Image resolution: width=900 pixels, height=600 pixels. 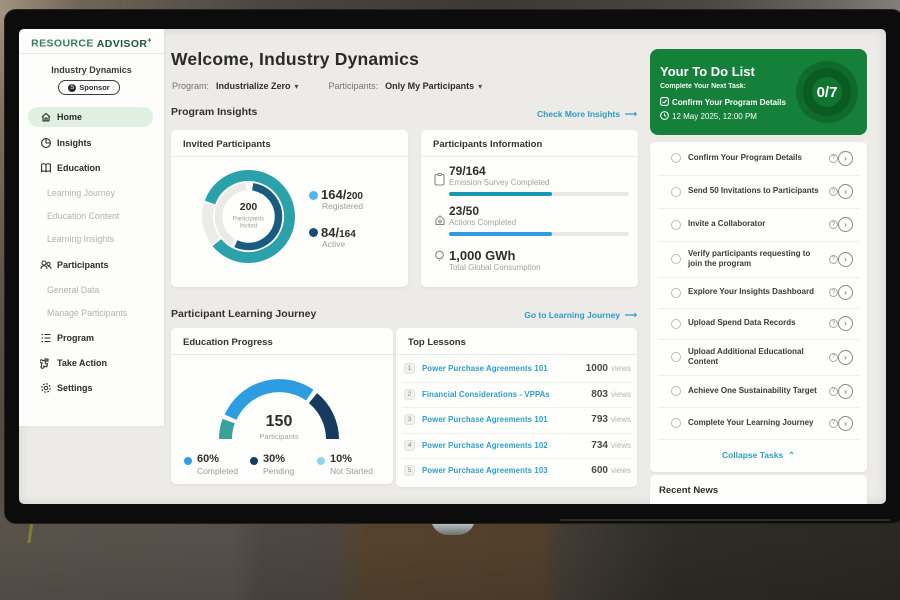 What do you see at coordinates (249, 207) in the screenshot?
I see `svg-text: 200` at bounding box center [249, 207].